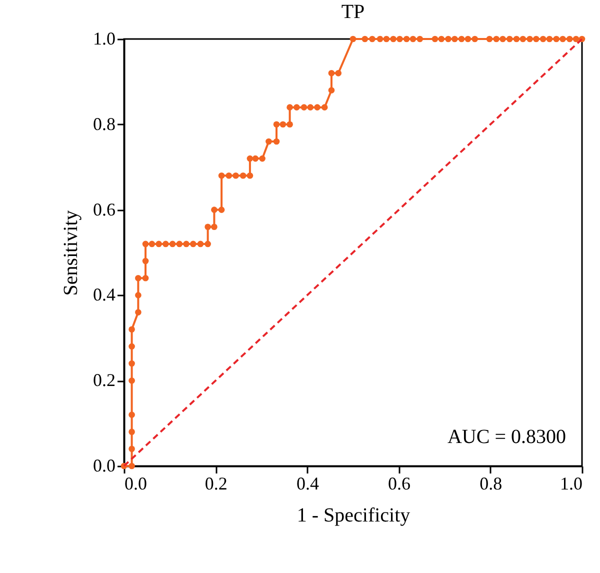 The image size is (600, 573). Describe the element at coordinates (104, 294) in the screenshot. I see `y-tick-label: 0.4` at that location.